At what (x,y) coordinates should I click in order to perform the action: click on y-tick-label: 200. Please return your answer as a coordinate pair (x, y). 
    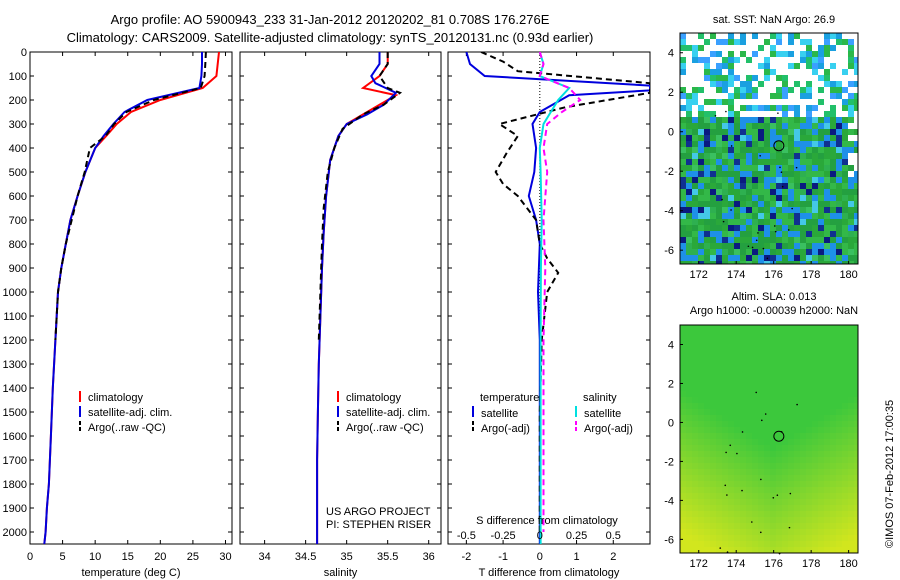
    Looking at the image, I should click on (18, 101).